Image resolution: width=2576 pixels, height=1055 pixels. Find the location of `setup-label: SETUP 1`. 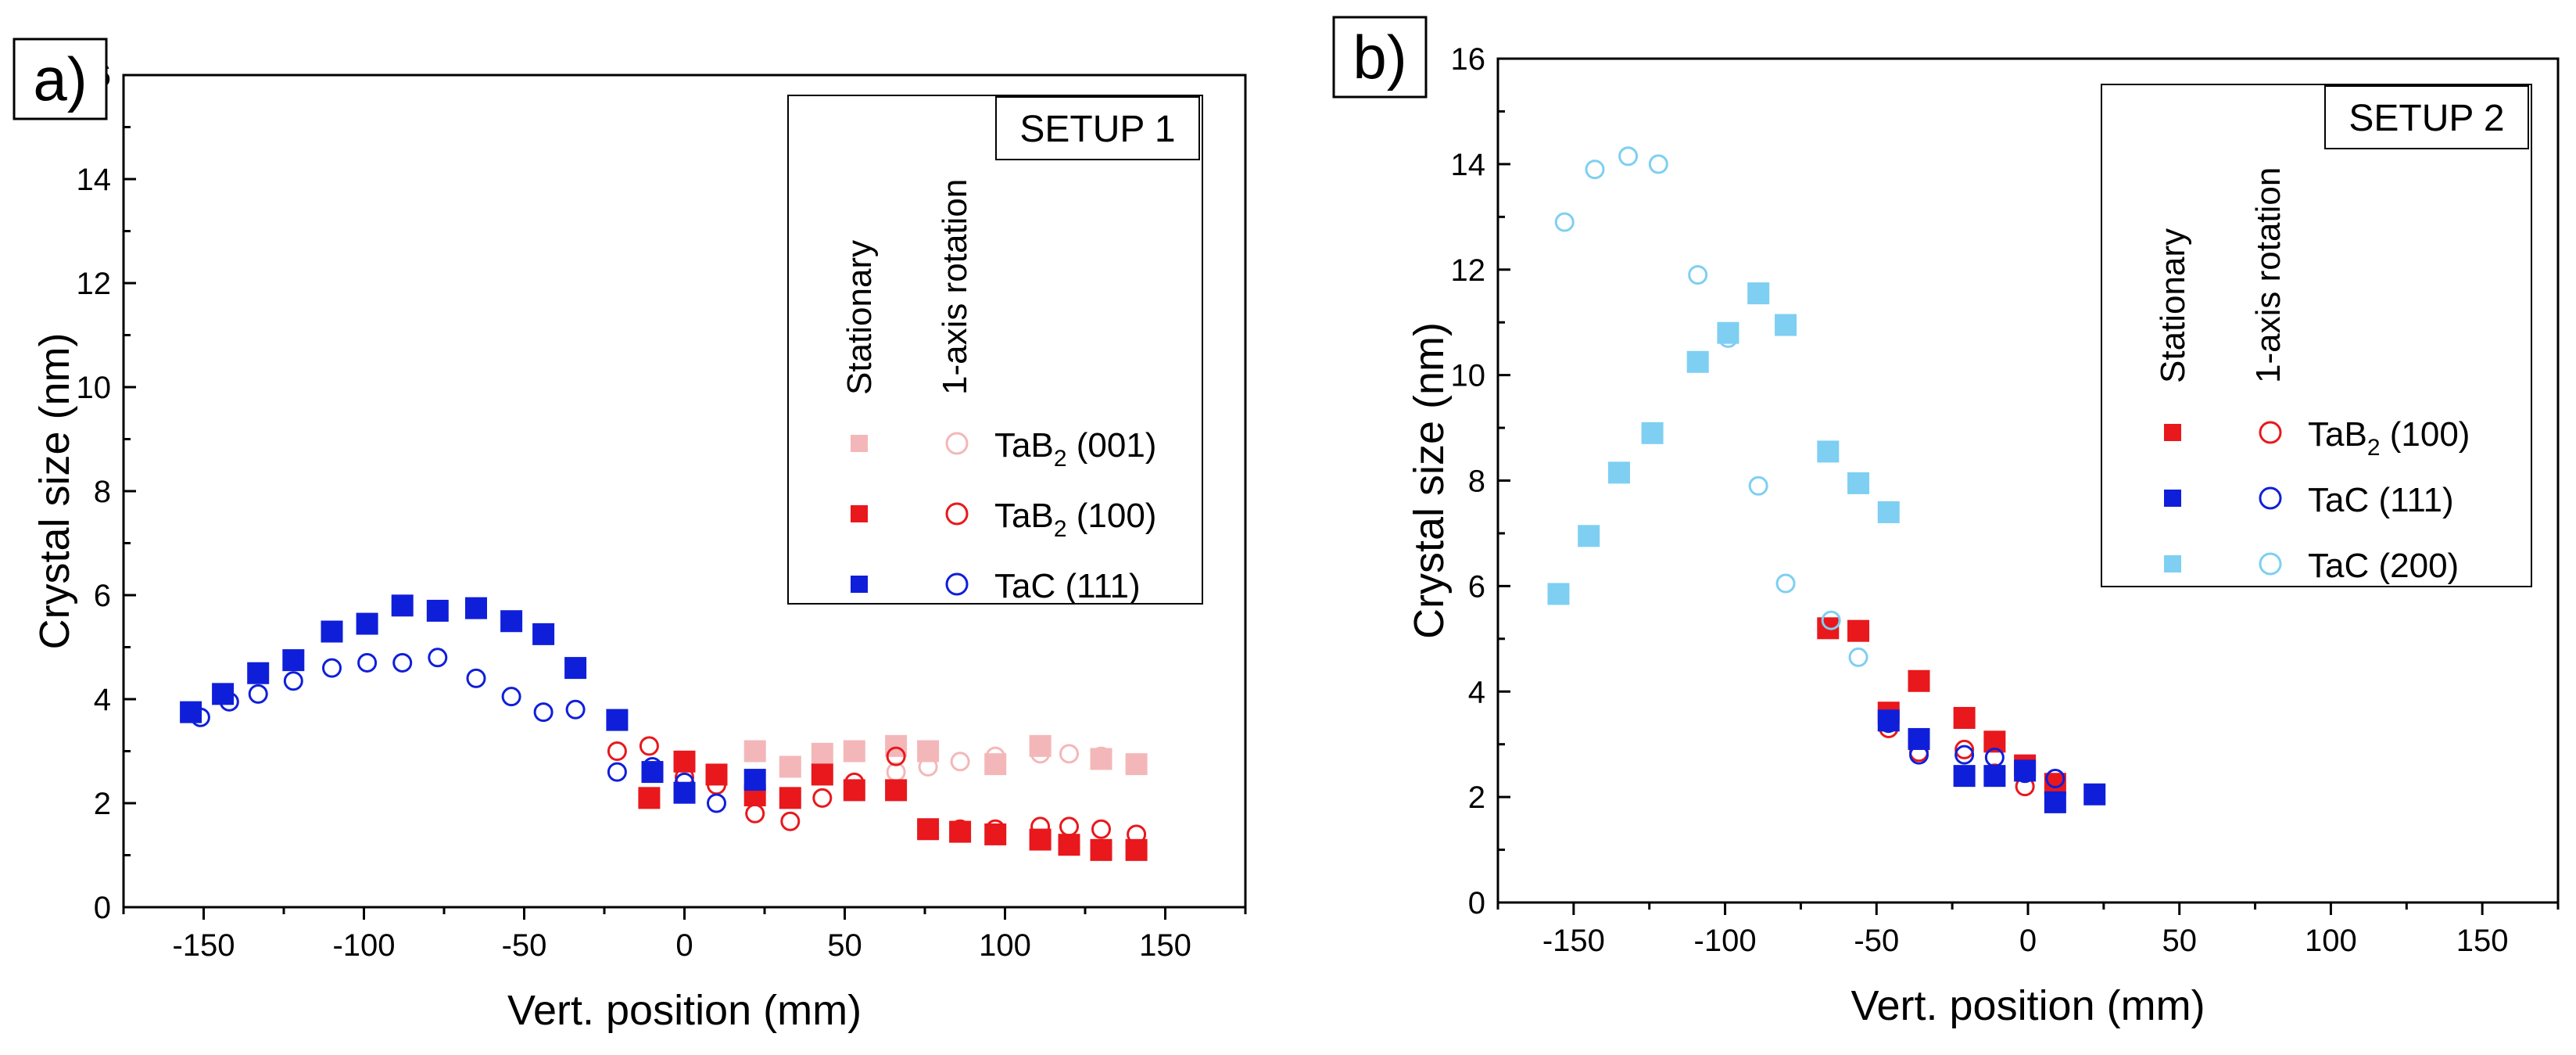

setup-label: SETUP 1 is located at coordinates (1097, 129).